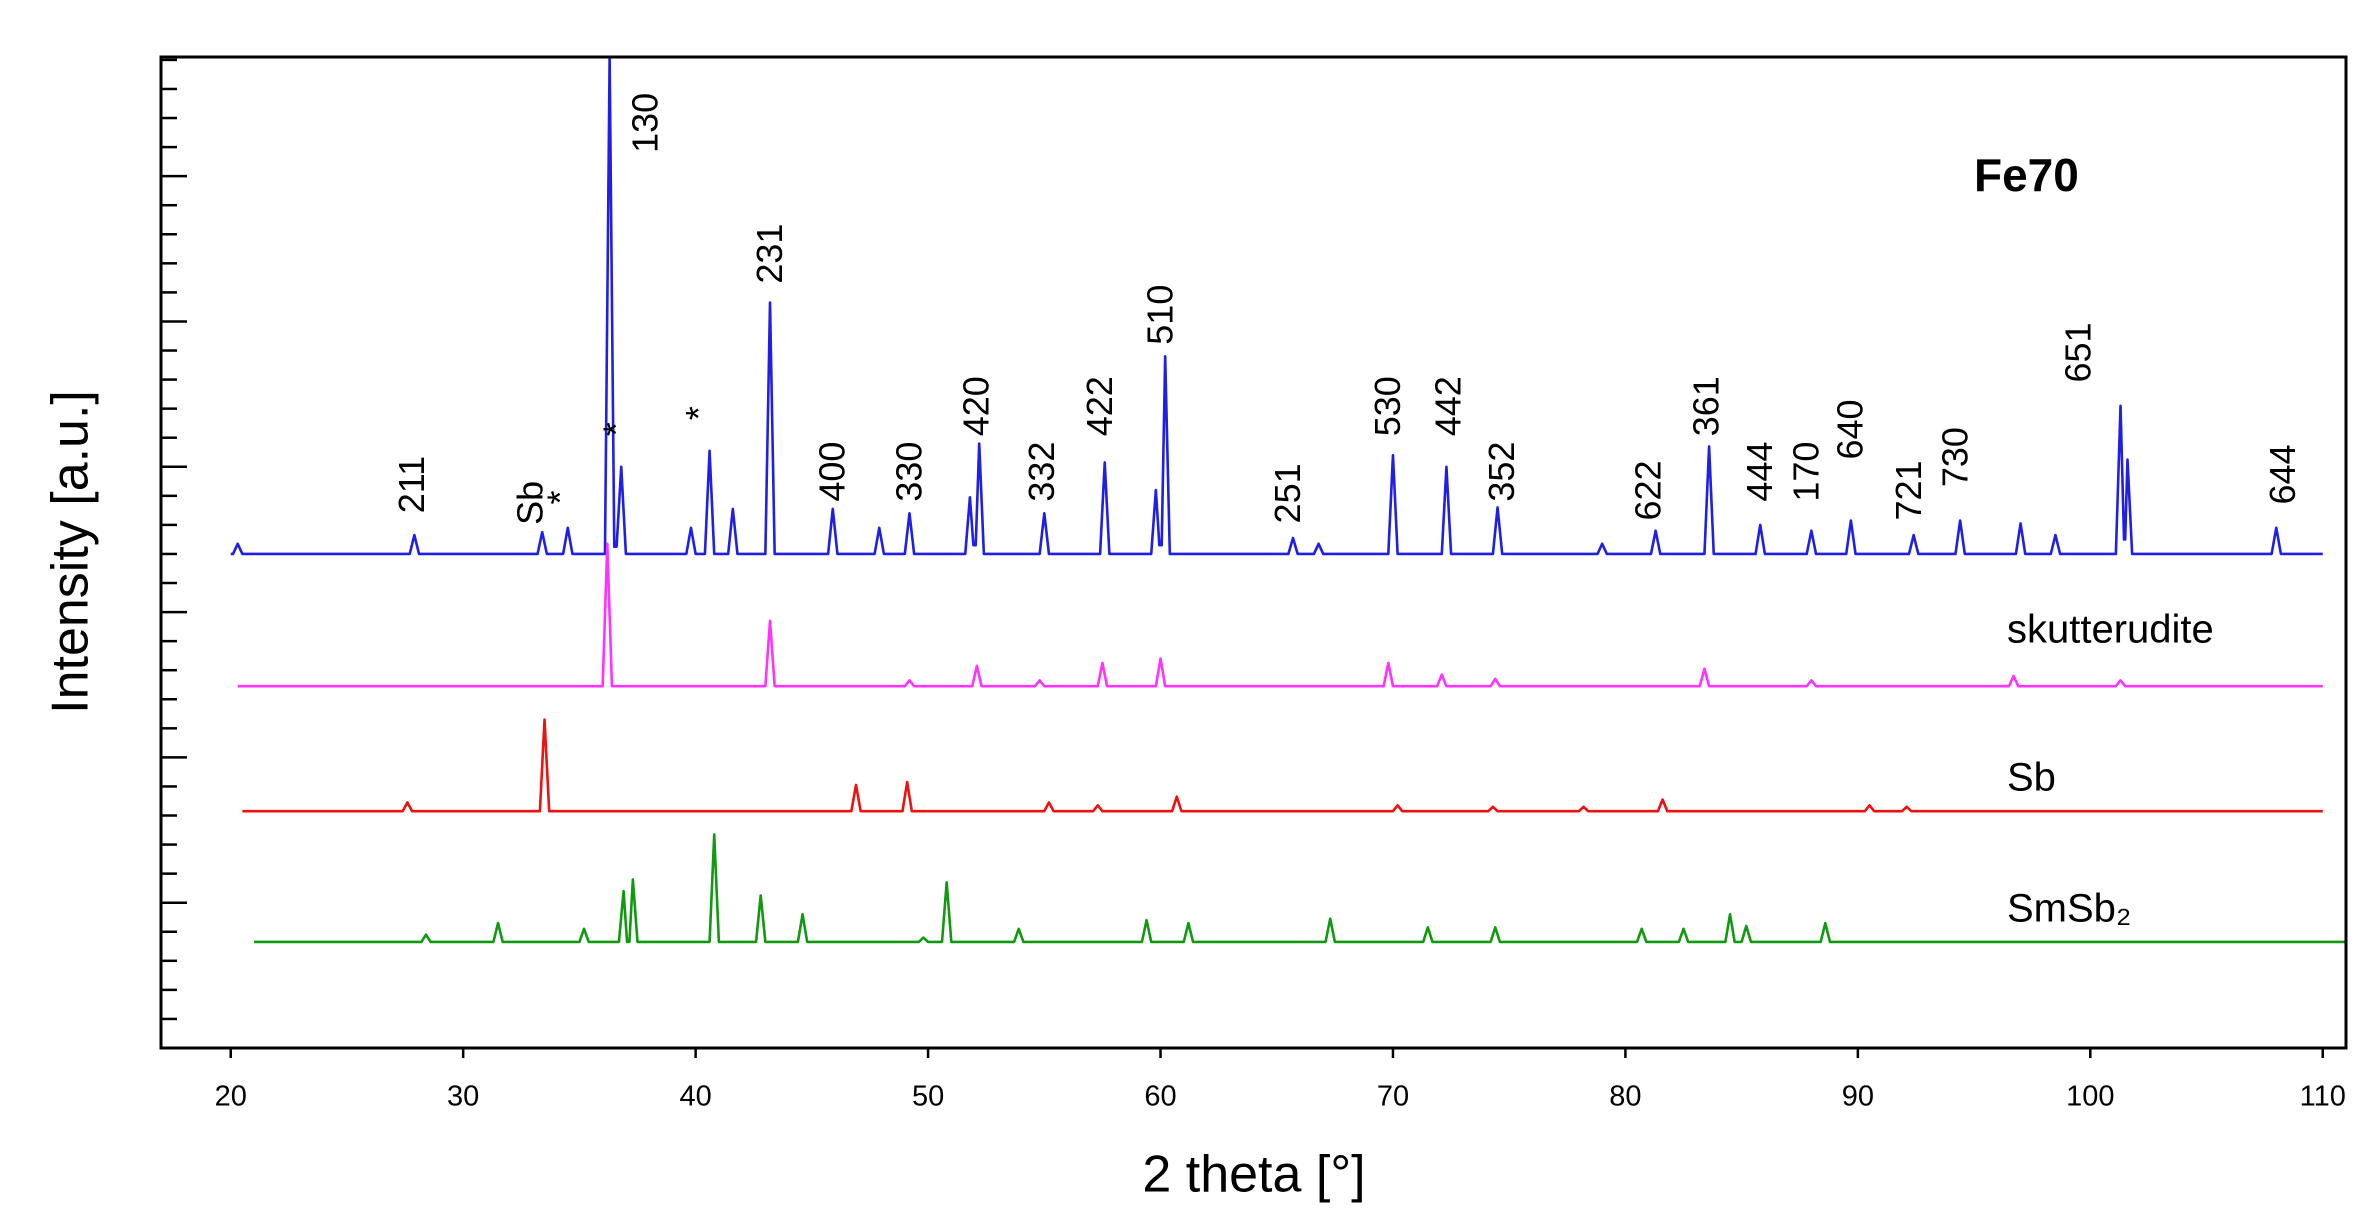 This screenshot has width=2366, height=1226. What do you see at coordinates (1759, 472) in the screenshot?
I see `peak-annotation: 444` at bounding box center [1759, 472].